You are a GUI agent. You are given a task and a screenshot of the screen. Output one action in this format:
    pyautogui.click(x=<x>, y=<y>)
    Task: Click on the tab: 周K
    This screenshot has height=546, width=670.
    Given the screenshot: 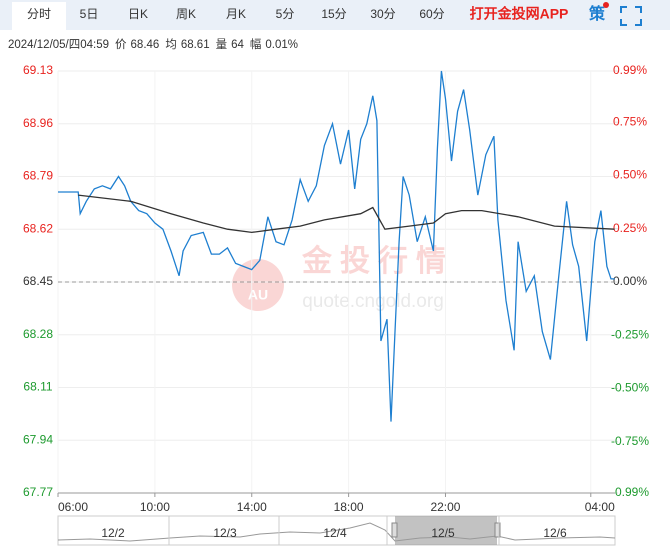 What is the action you would take?
    pyautogui.click(x=186, y=14)
    